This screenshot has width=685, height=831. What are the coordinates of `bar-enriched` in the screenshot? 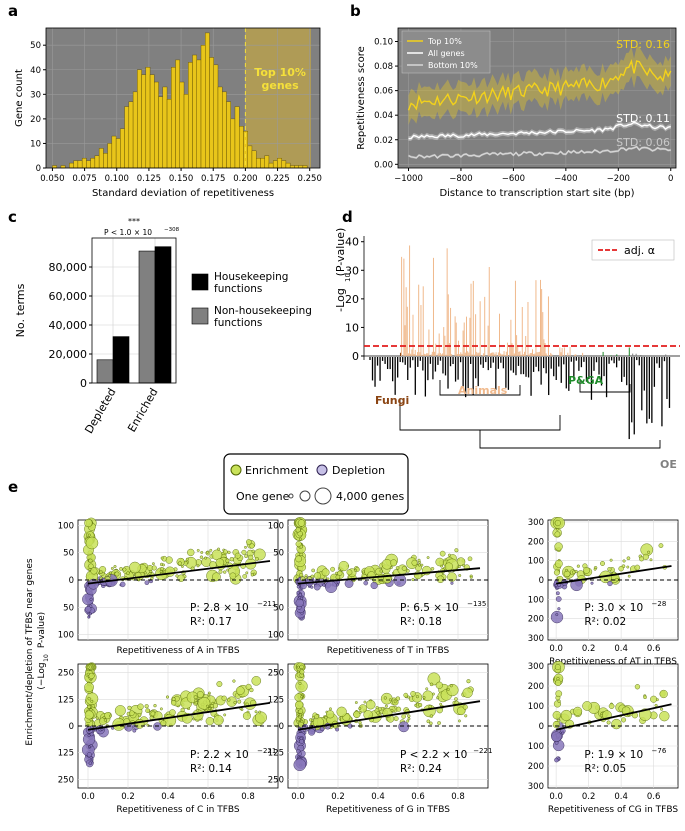 It's located at (147, 317).